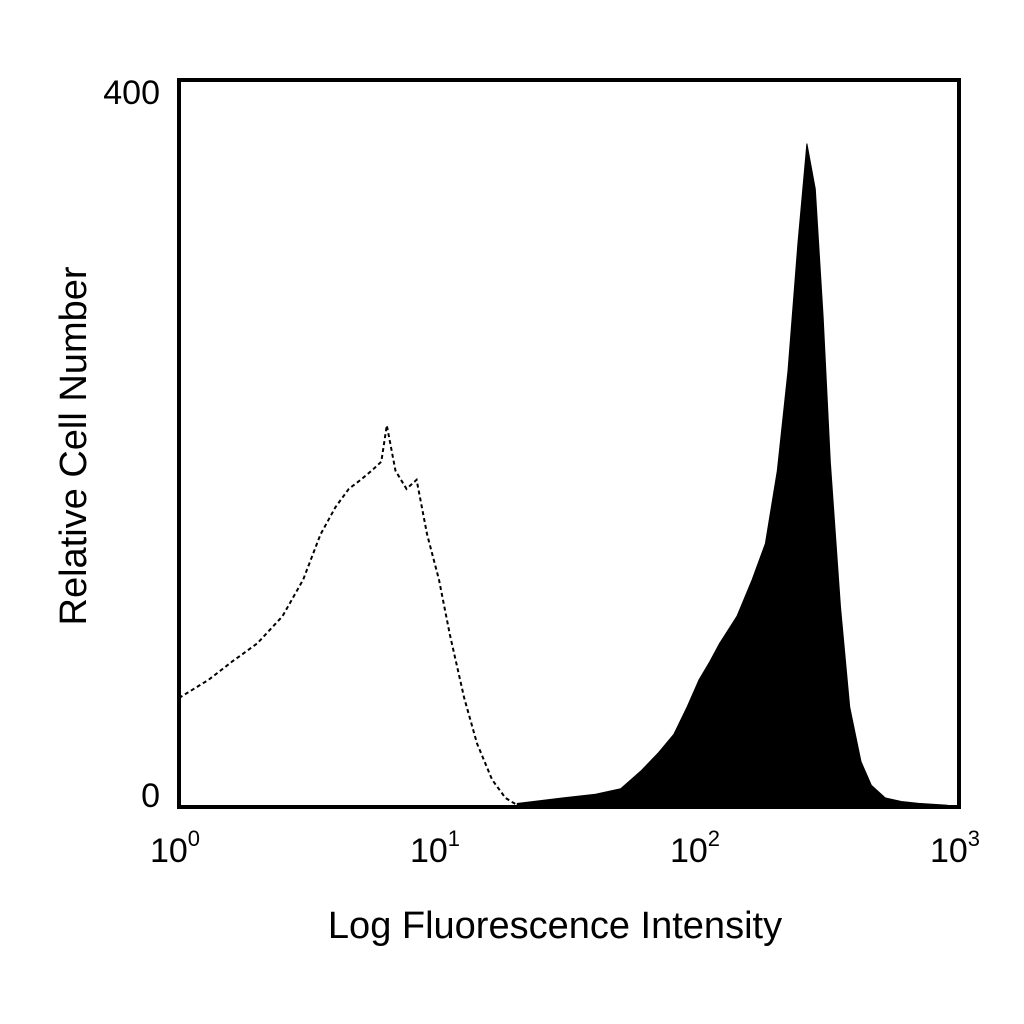  I want to click on x-tick-exponent: 1, so click(454, 838).